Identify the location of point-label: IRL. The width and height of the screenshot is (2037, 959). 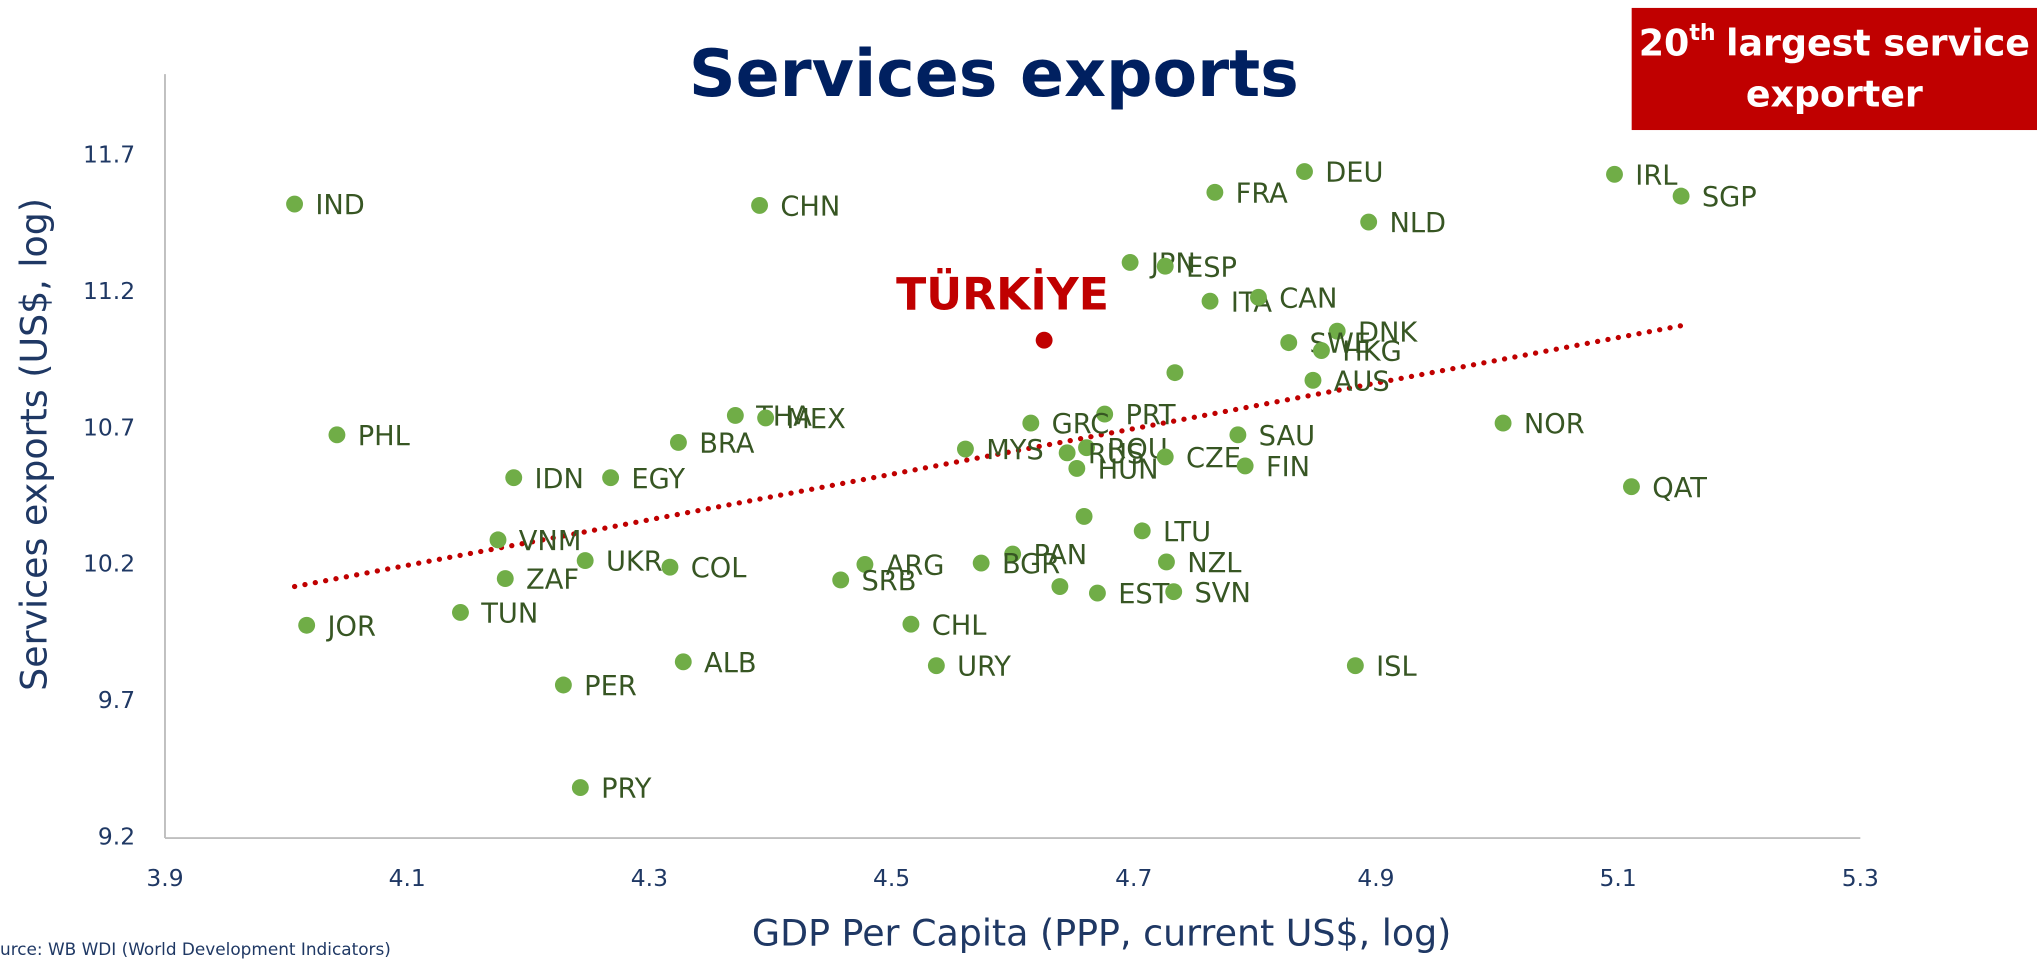
(1656, 175).